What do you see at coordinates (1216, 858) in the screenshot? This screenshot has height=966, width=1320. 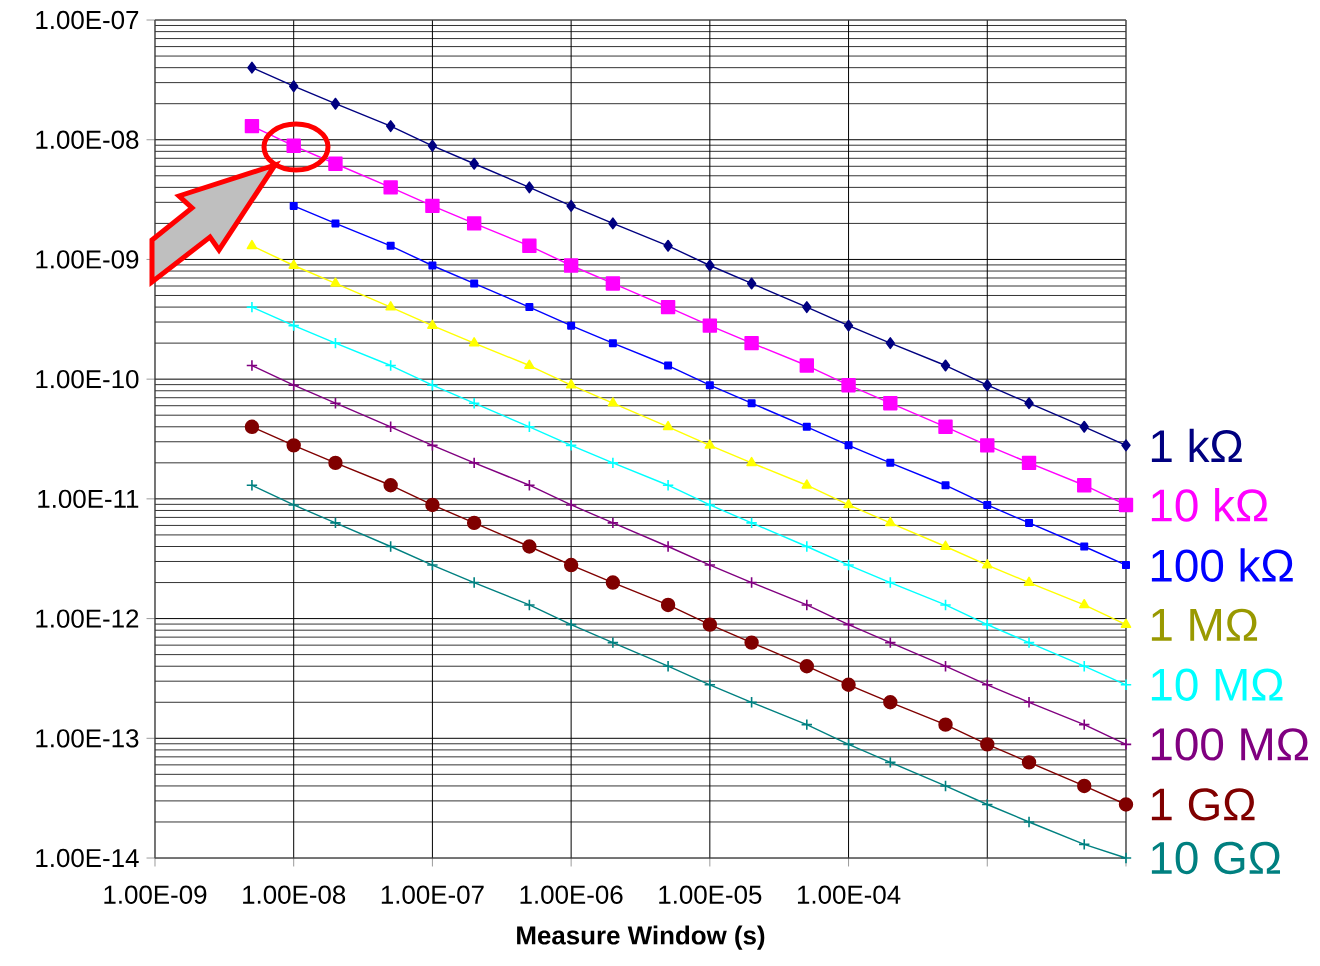 I see `series-label: 10 GΩ` at bounding box center [1216, 858].